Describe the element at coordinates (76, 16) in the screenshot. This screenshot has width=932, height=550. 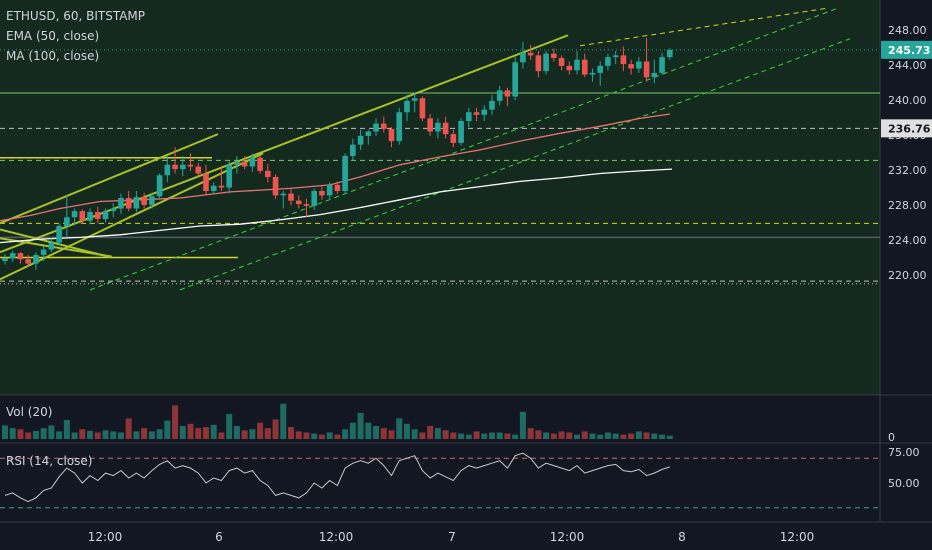
I see `symbol-label: ETHUSD, 60, BITSTAMP` at that location.